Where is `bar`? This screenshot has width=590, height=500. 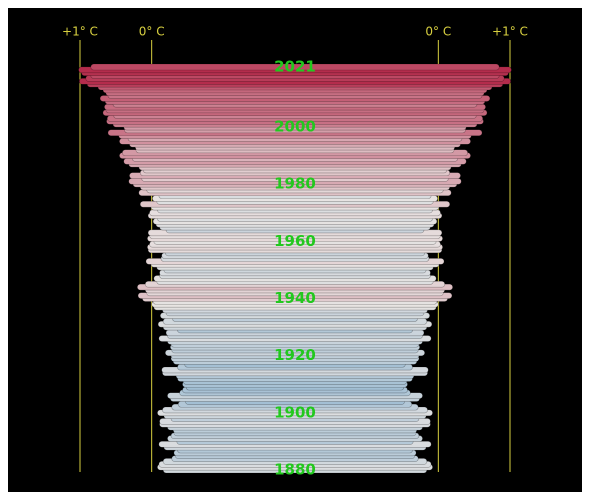
bar is located at coordinates (295, 67).